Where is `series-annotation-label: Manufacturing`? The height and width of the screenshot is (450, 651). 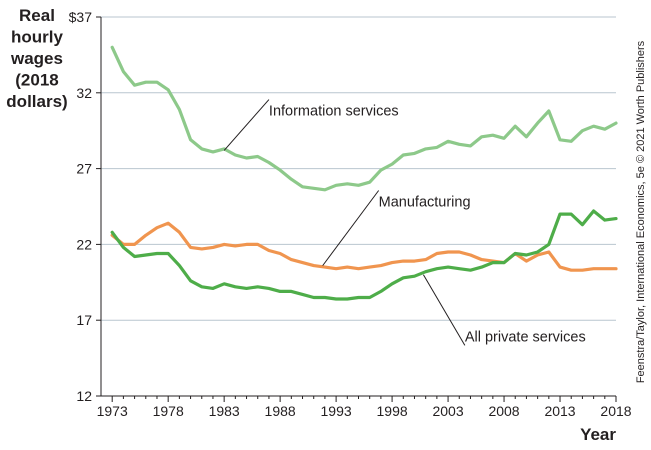
series-annotation-label: Manufacturing is located at coordinates (425, 203).